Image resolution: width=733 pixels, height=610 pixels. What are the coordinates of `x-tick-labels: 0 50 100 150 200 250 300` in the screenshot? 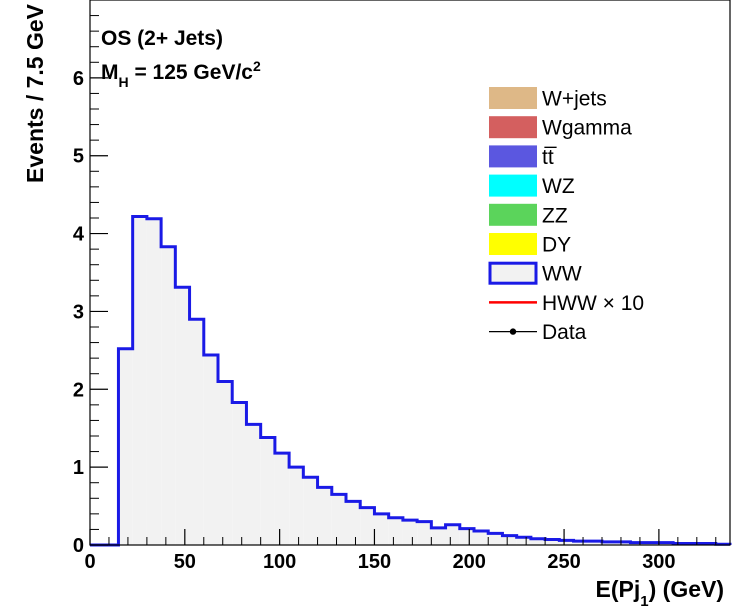 It's located at (379, 562).